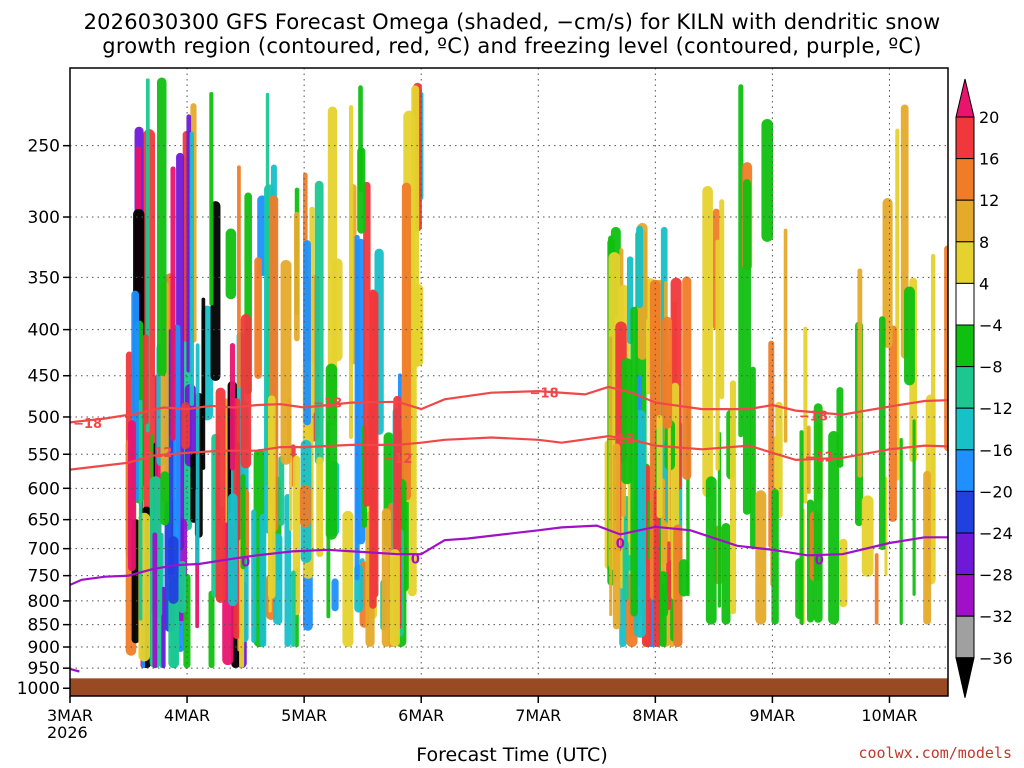  What do you see at coordinates (965, 677) in the screenshot?
I see `colorbar-bottom-arrow` at bounding box center [965, 677].